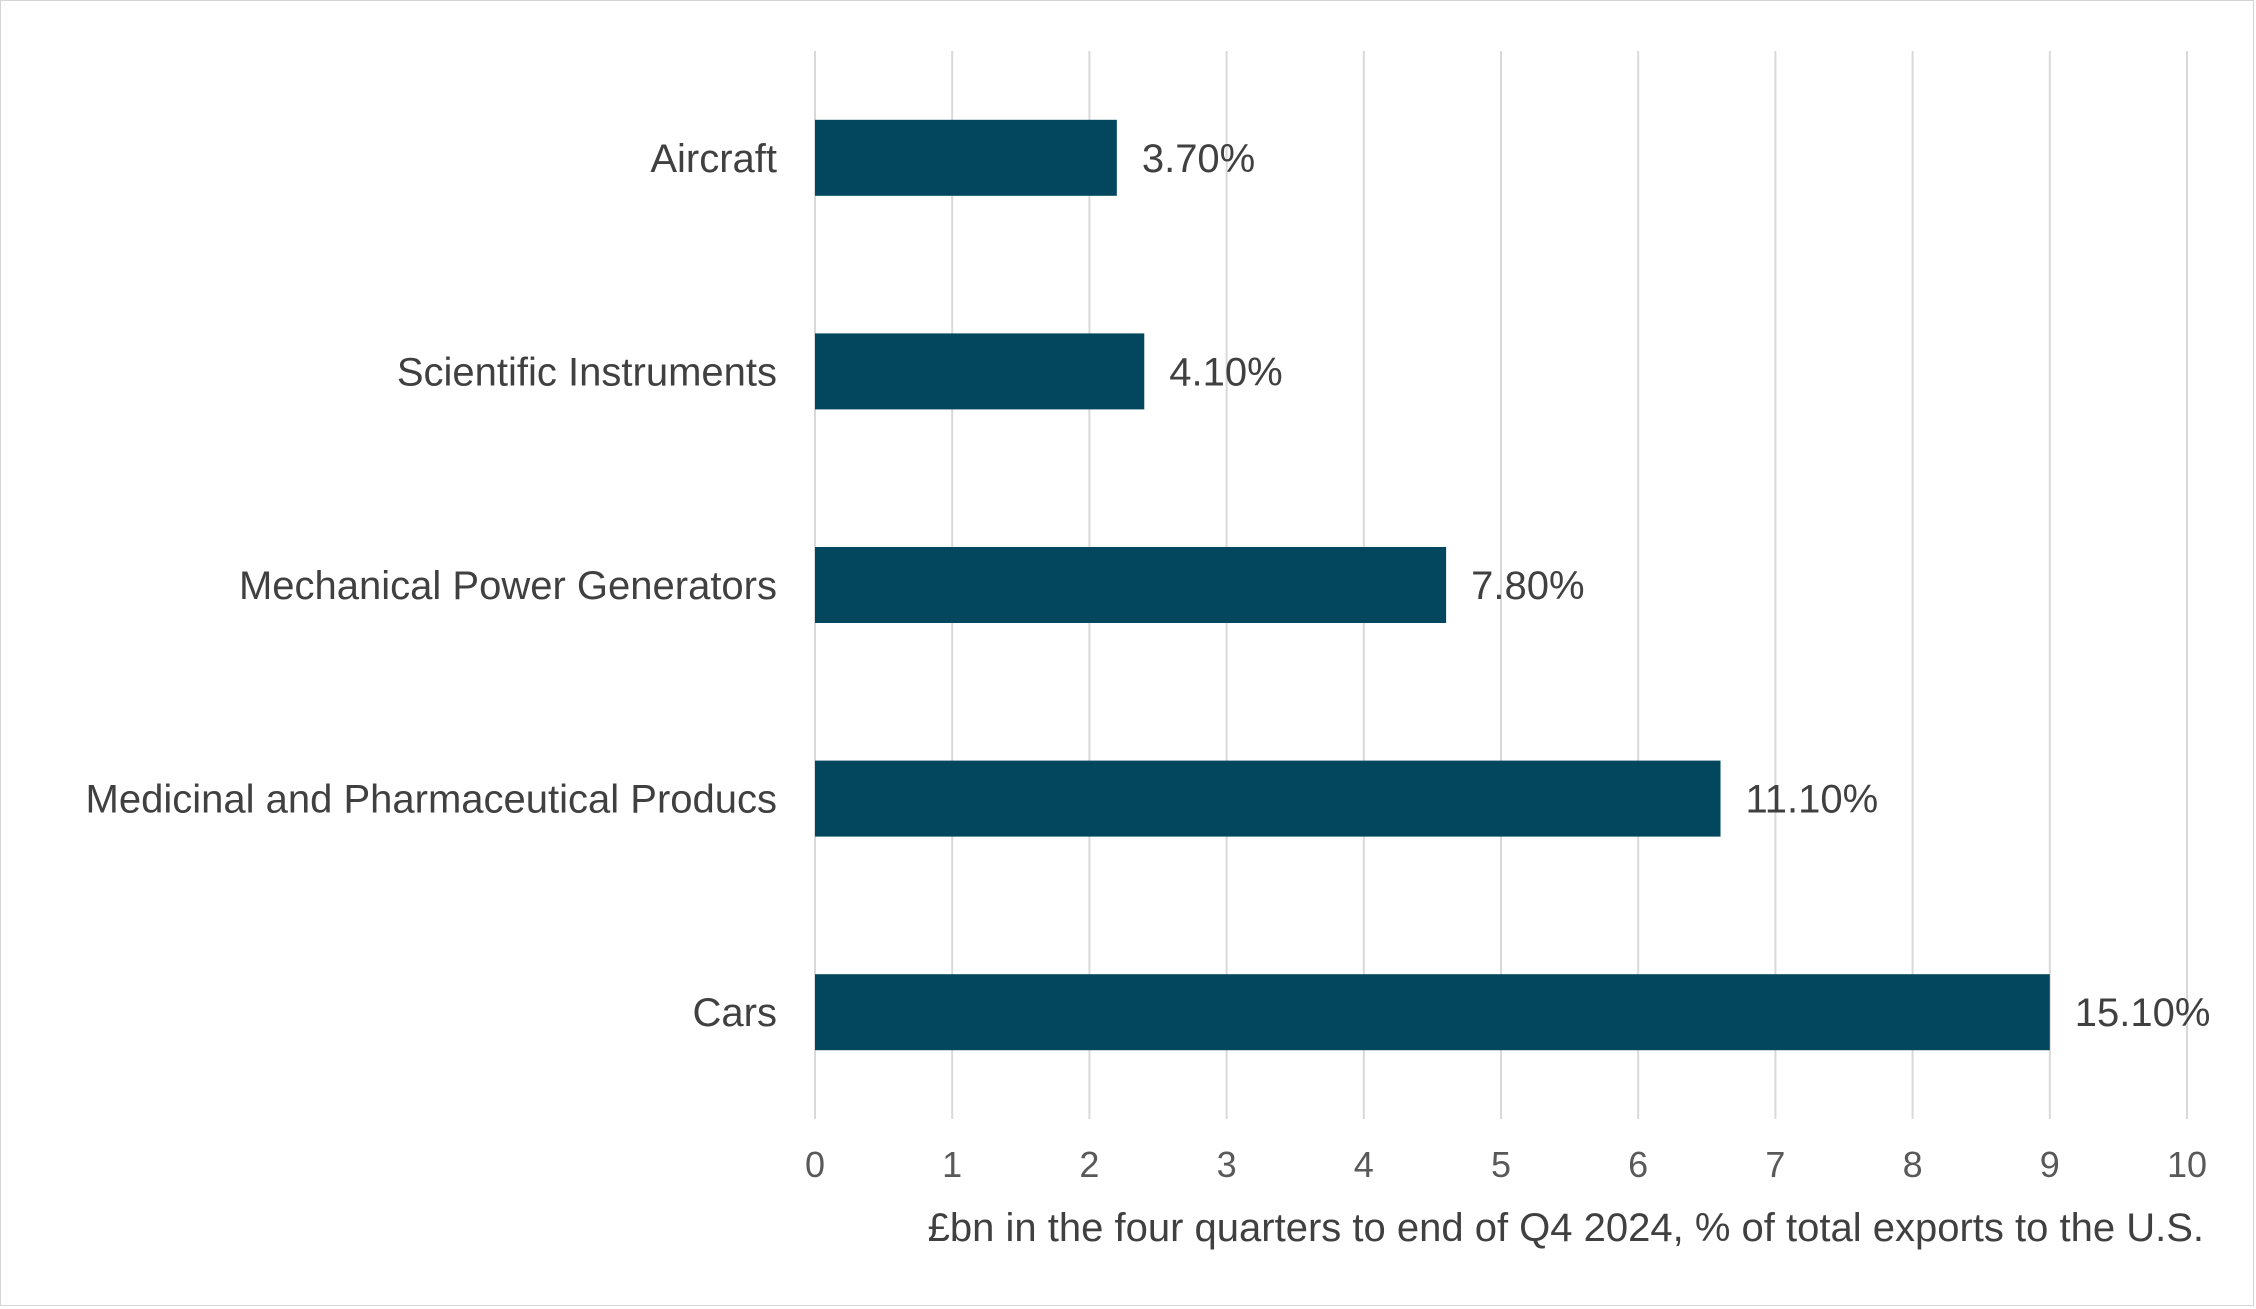 The image size is (2256, 1309). Describe the element at coordinates (1775, 1164) in the screenshot. I see `x-tick-label: 7` at that location.